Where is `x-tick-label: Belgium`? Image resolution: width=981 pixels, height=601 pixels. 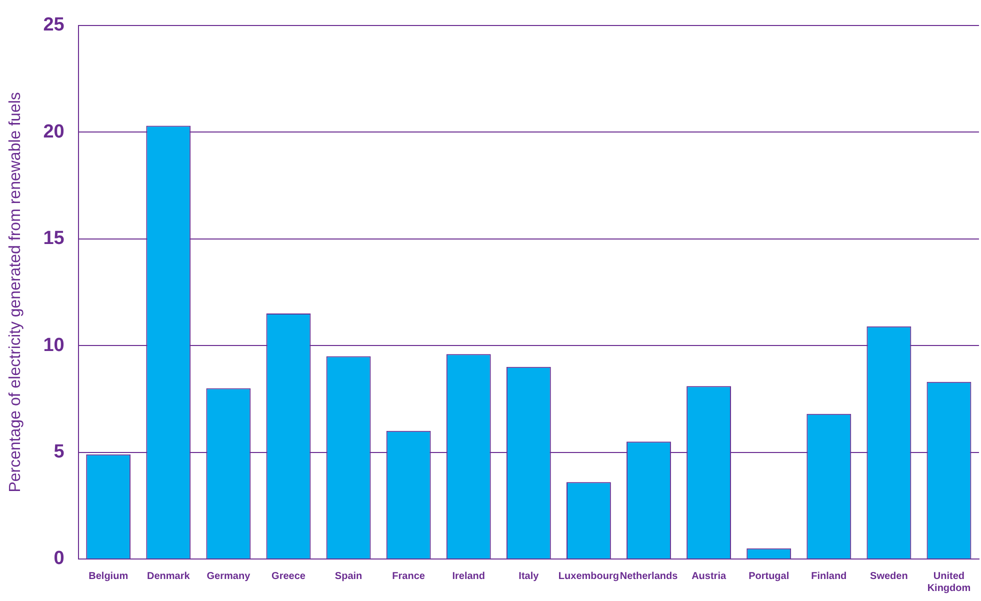 x-tick-label: Belgium is located at coordinates (108, 576).